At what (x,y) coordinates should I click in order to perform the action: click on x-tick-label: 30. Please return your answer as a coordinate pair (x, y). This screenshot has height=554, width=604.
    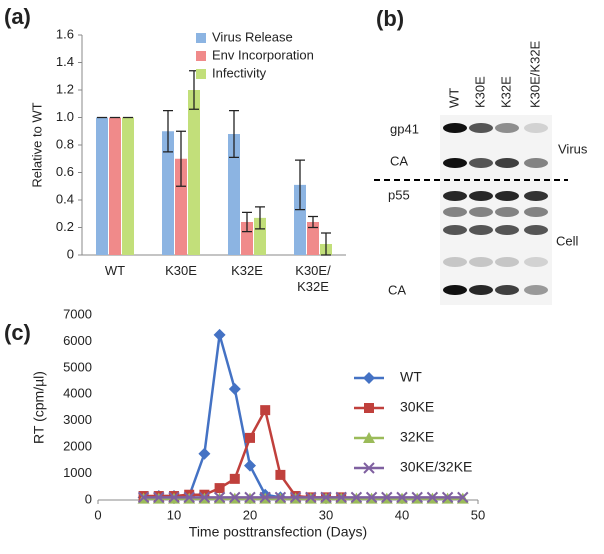
    Looking at the image, I should click on (326, 514).